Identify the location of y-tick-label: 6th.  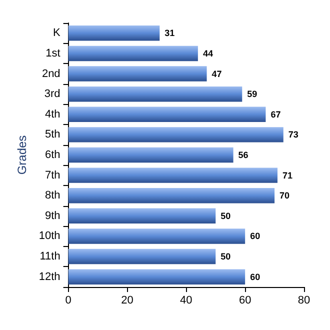
(52, 155).